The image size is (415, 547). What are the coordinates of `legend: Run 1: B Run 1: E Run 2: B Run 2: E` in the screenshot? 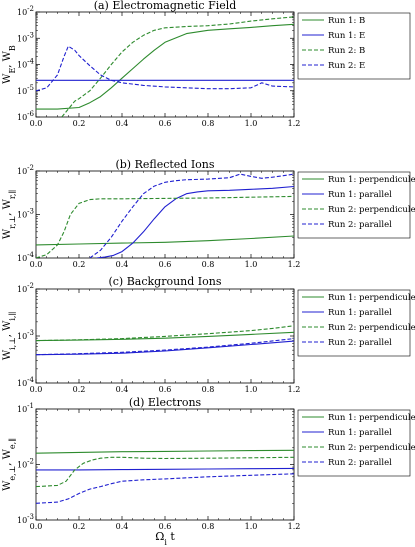 It's located at (354, 46).